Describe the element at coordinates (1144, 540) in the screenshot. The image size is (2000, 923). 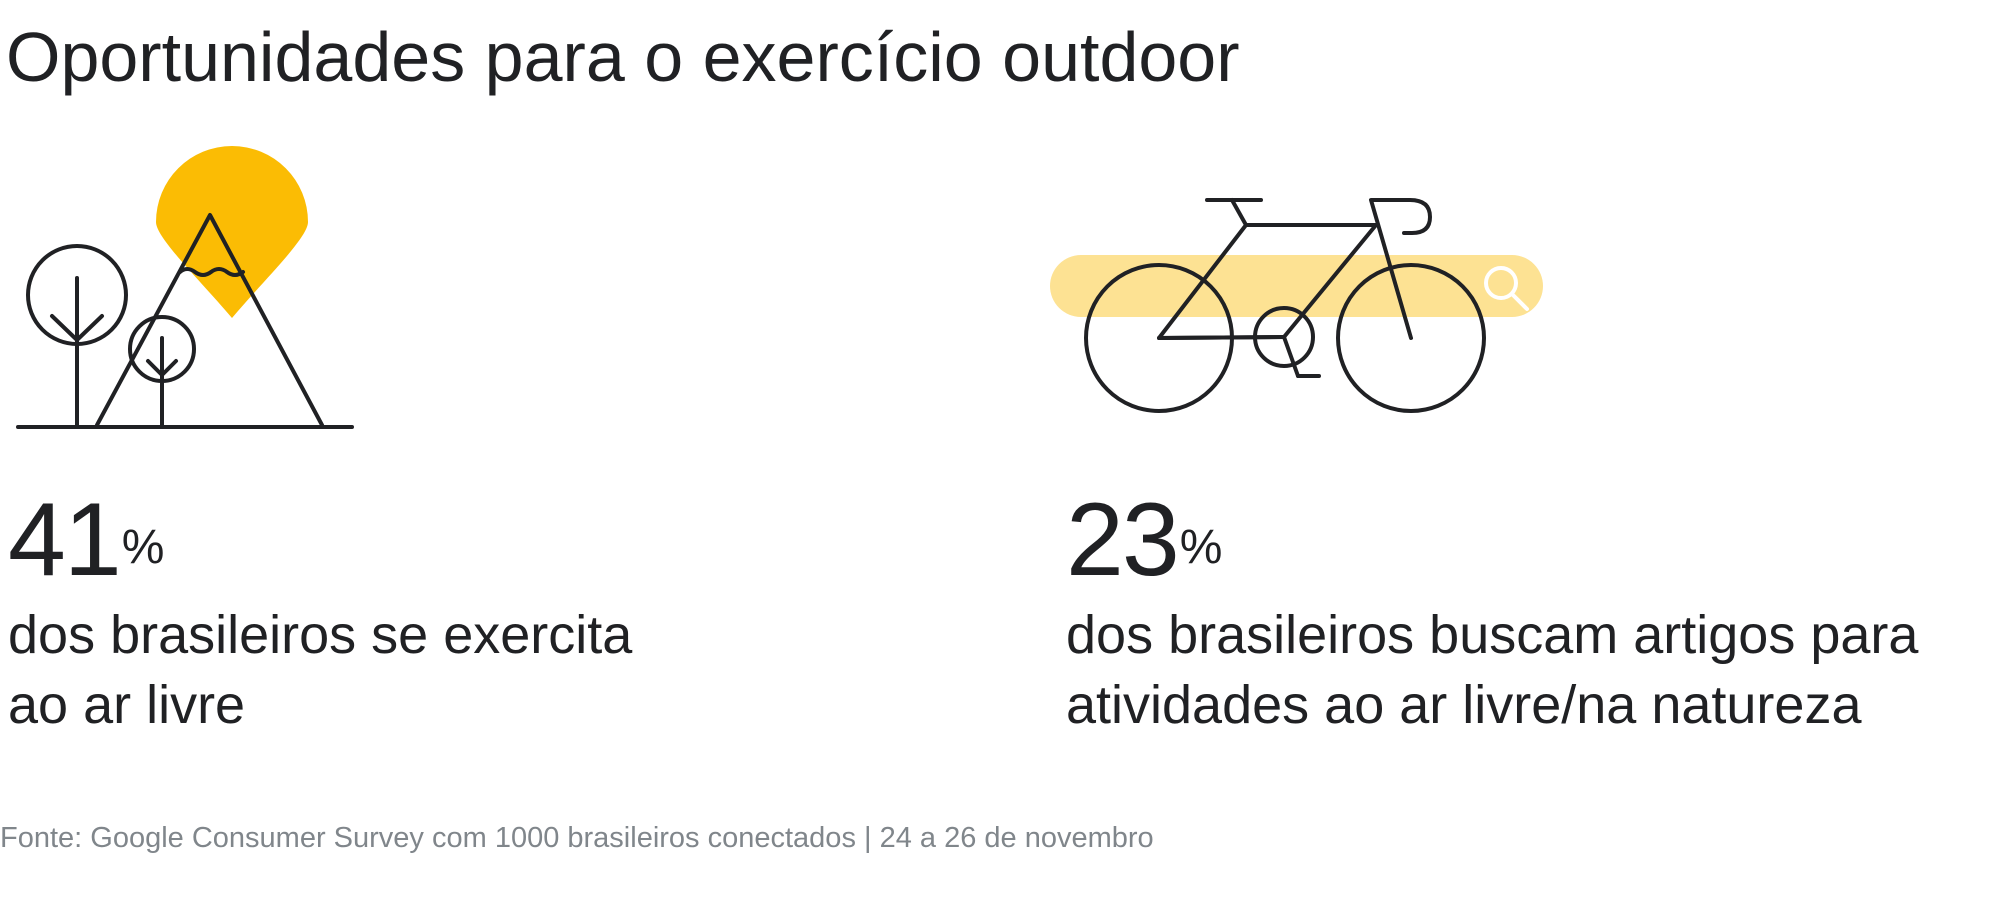
I see `stat-value: 23%` at that location.